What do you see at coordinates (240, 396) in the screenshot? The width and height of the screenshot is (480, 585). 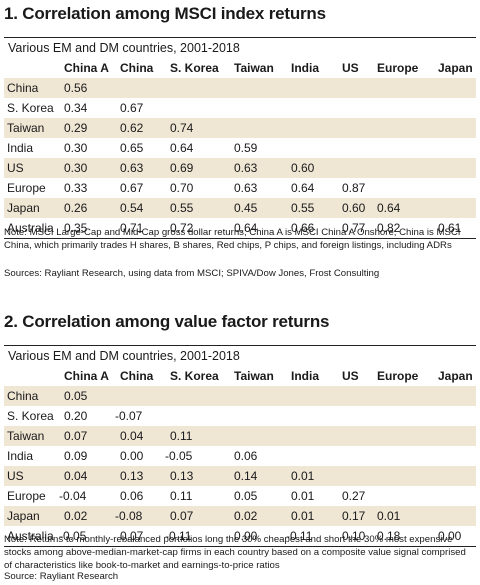 I see `table-row: China 0.05` at bounding box center [240, 396].